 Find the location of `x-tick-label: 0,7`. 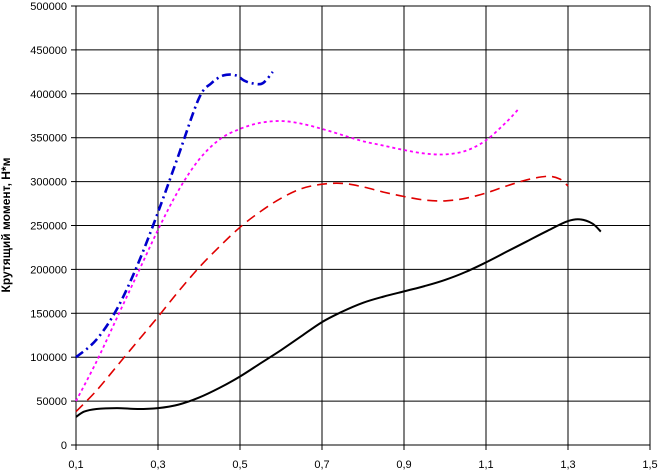

x-tick-label: 0,7 is located at coordinates (321, 465).